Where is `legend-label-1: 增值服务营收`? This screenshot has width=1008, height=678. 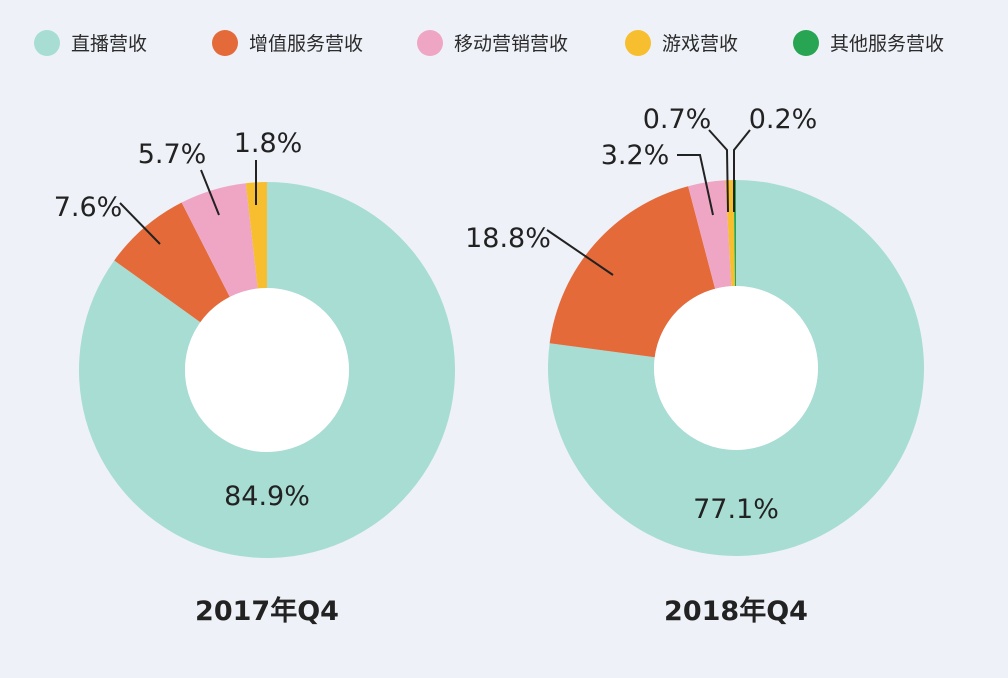
legend-label-1: 增值服务营收 is located at coordinates (306, 44).